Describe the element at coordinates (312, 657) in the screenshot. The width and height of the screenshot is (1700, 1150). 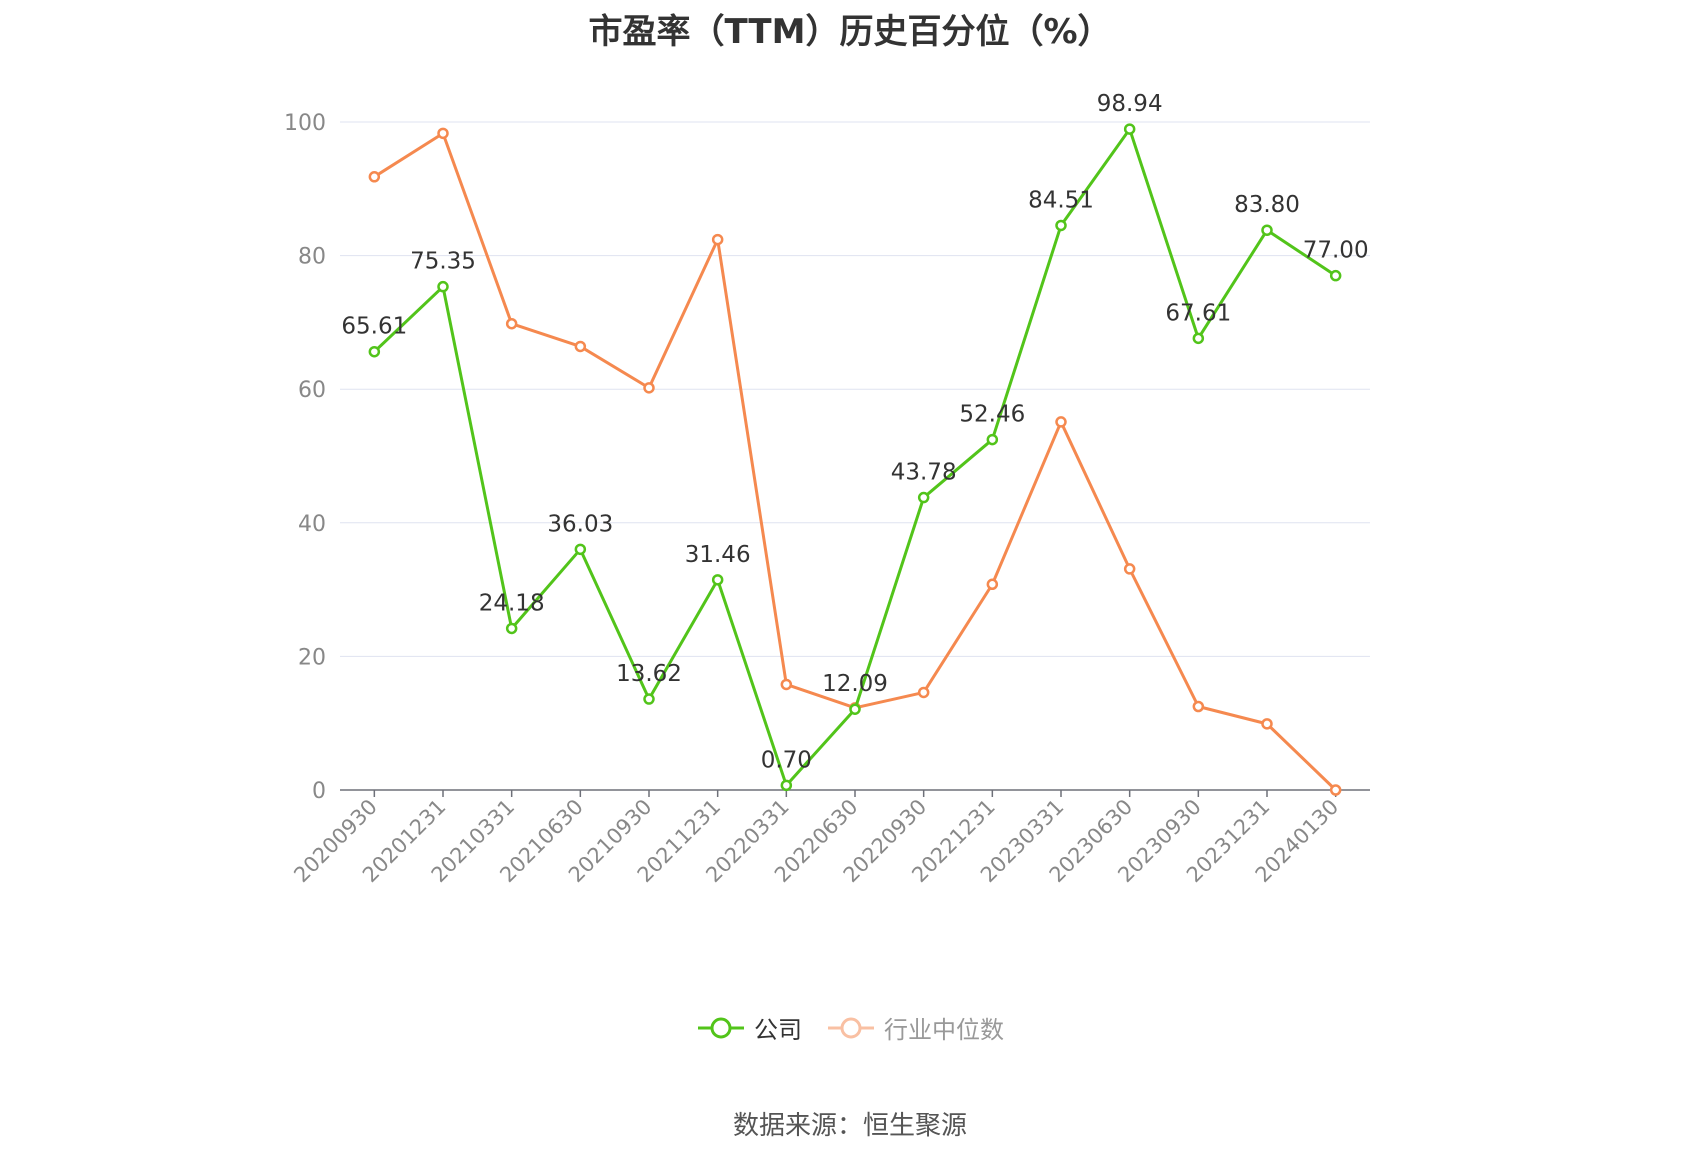
I see `y-tick-label: 20` at that location.